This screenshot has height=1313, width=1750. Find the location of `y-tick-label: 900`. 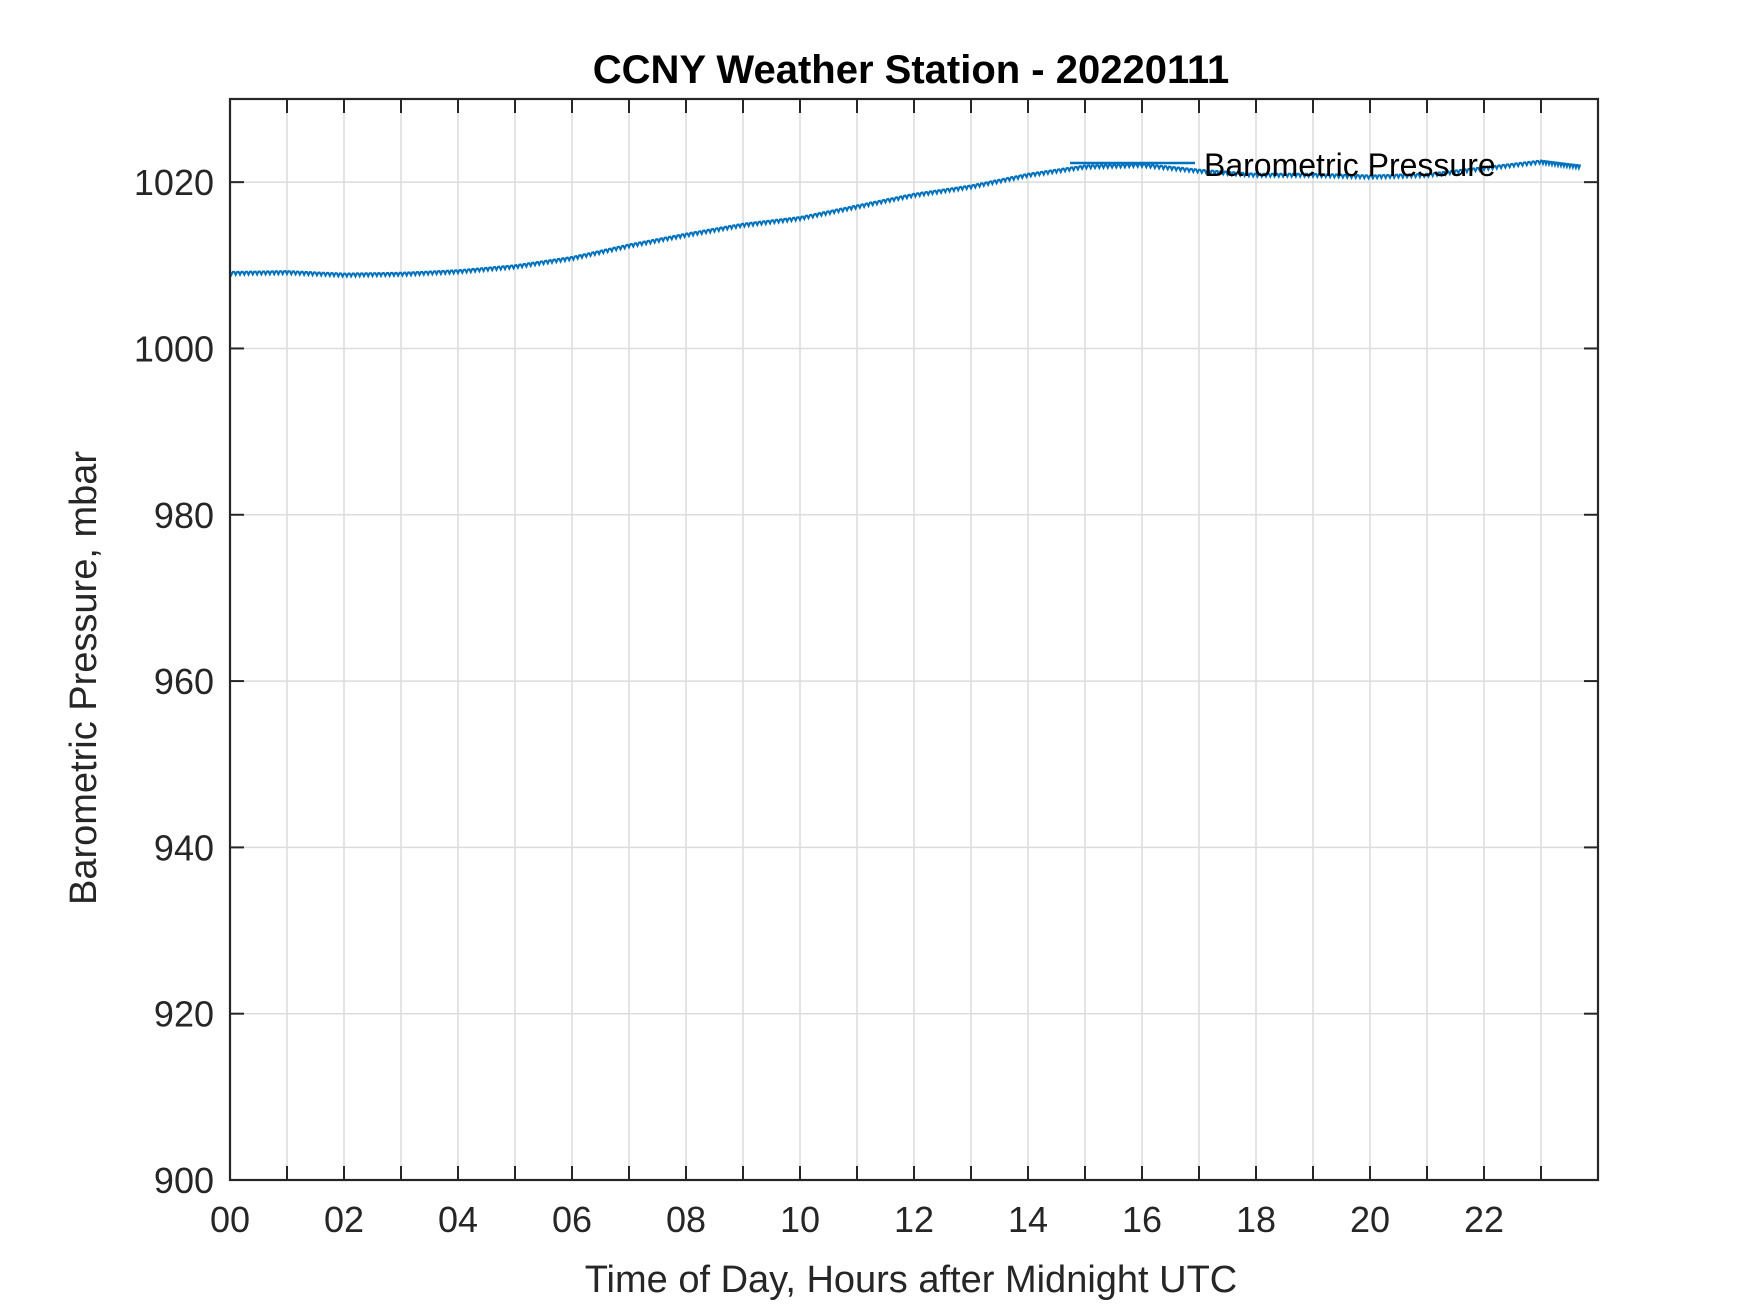

y-tick-label: 900 is located at coordinates (184, 1180).